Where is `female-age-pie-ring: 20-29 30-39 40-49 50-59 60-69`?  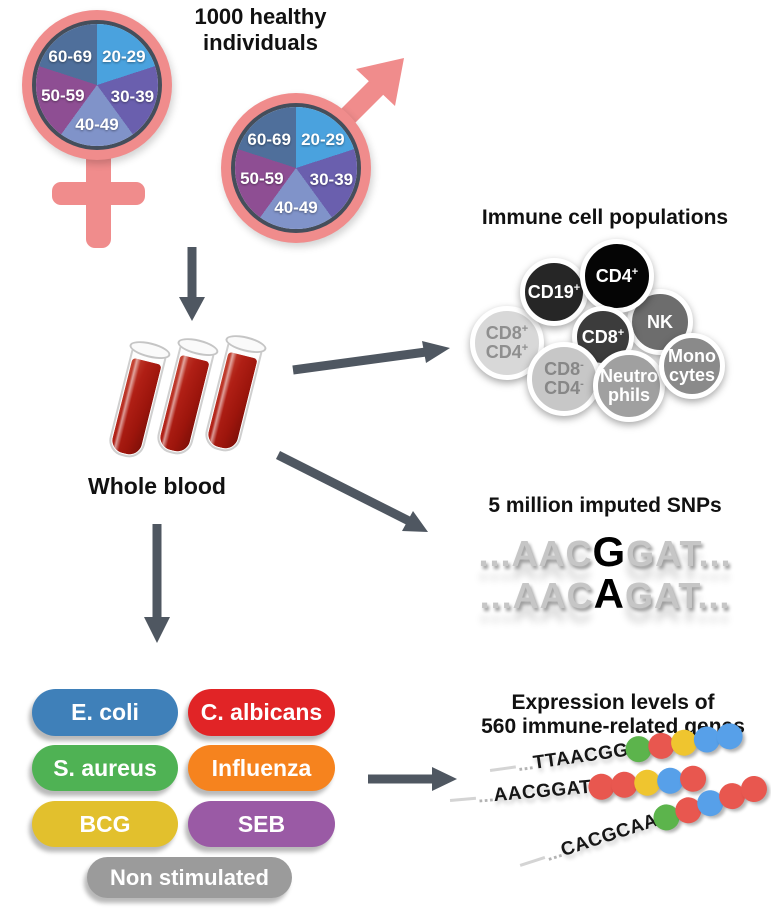
female-age-pie-ring: 20-29 30-39 40-49 50-59 60-69 is located at coordinates (97, 85).